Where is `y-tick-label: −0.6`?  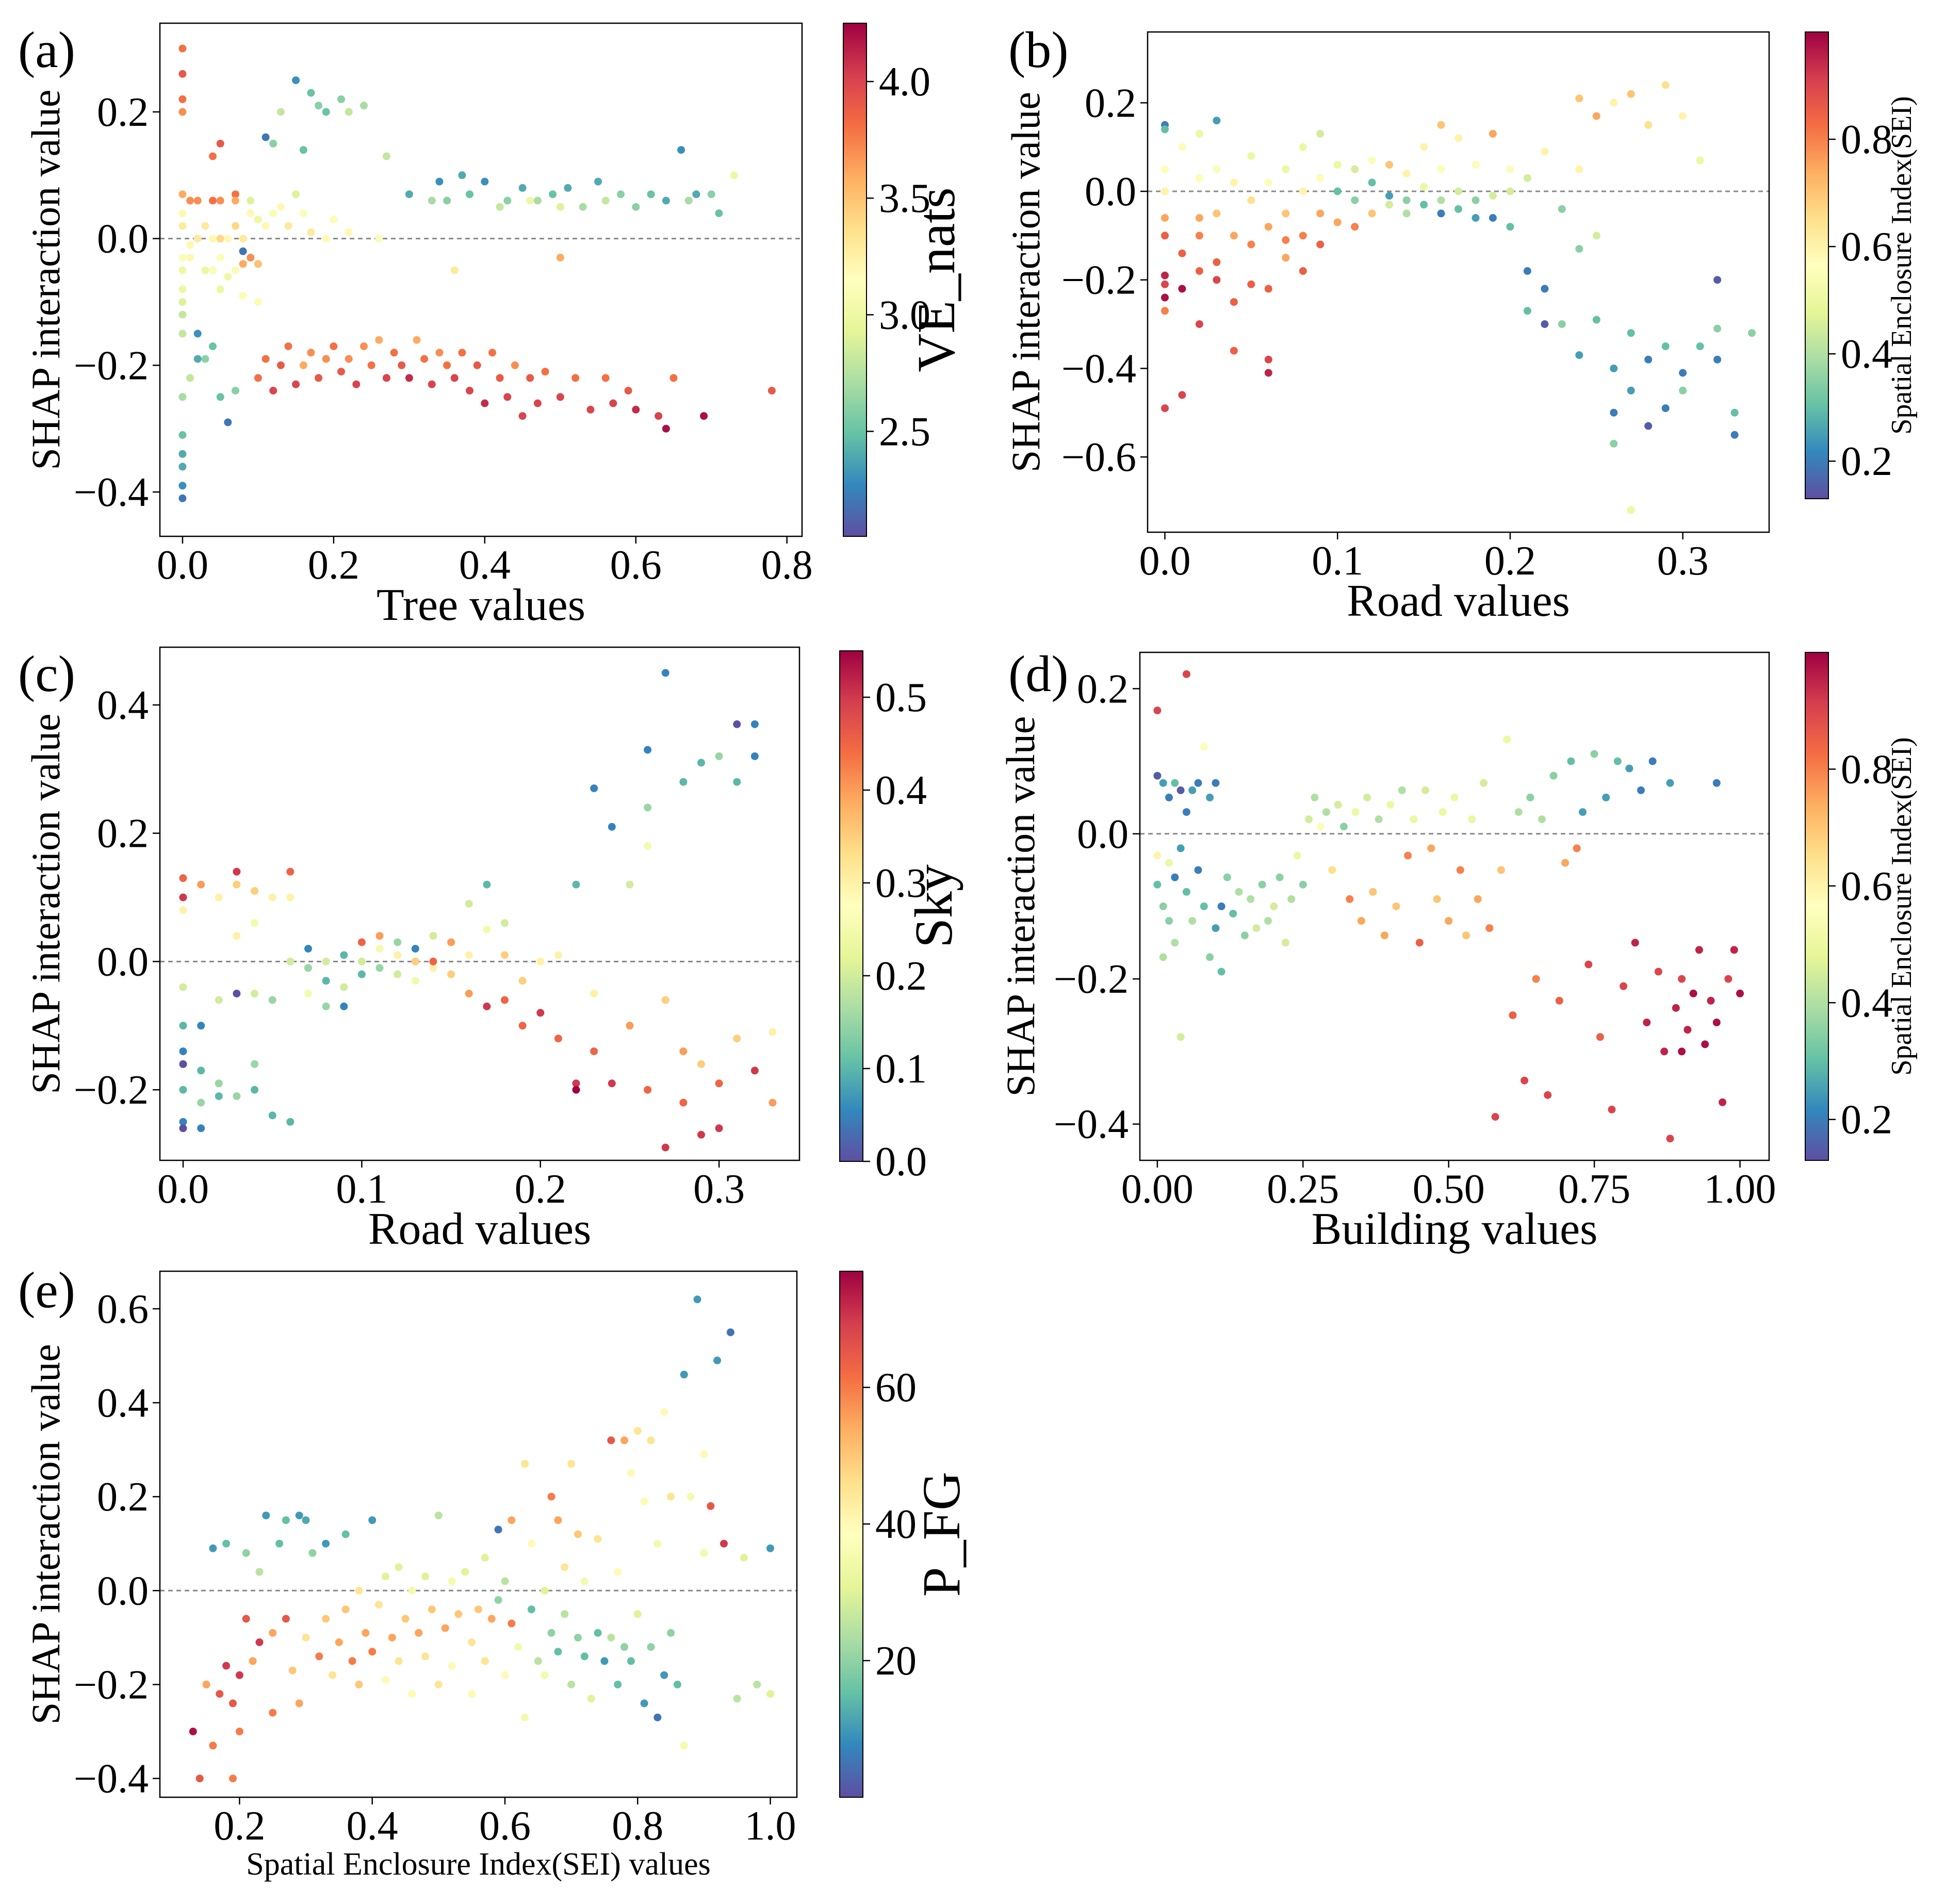
y-tick-label: −0.6 is located at coordinates (1098, 457).